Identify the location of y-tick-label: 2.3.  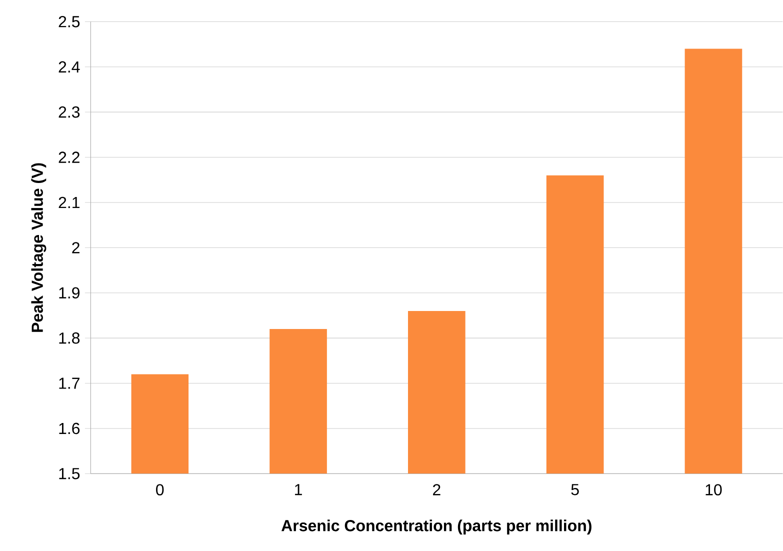
(69, 112).